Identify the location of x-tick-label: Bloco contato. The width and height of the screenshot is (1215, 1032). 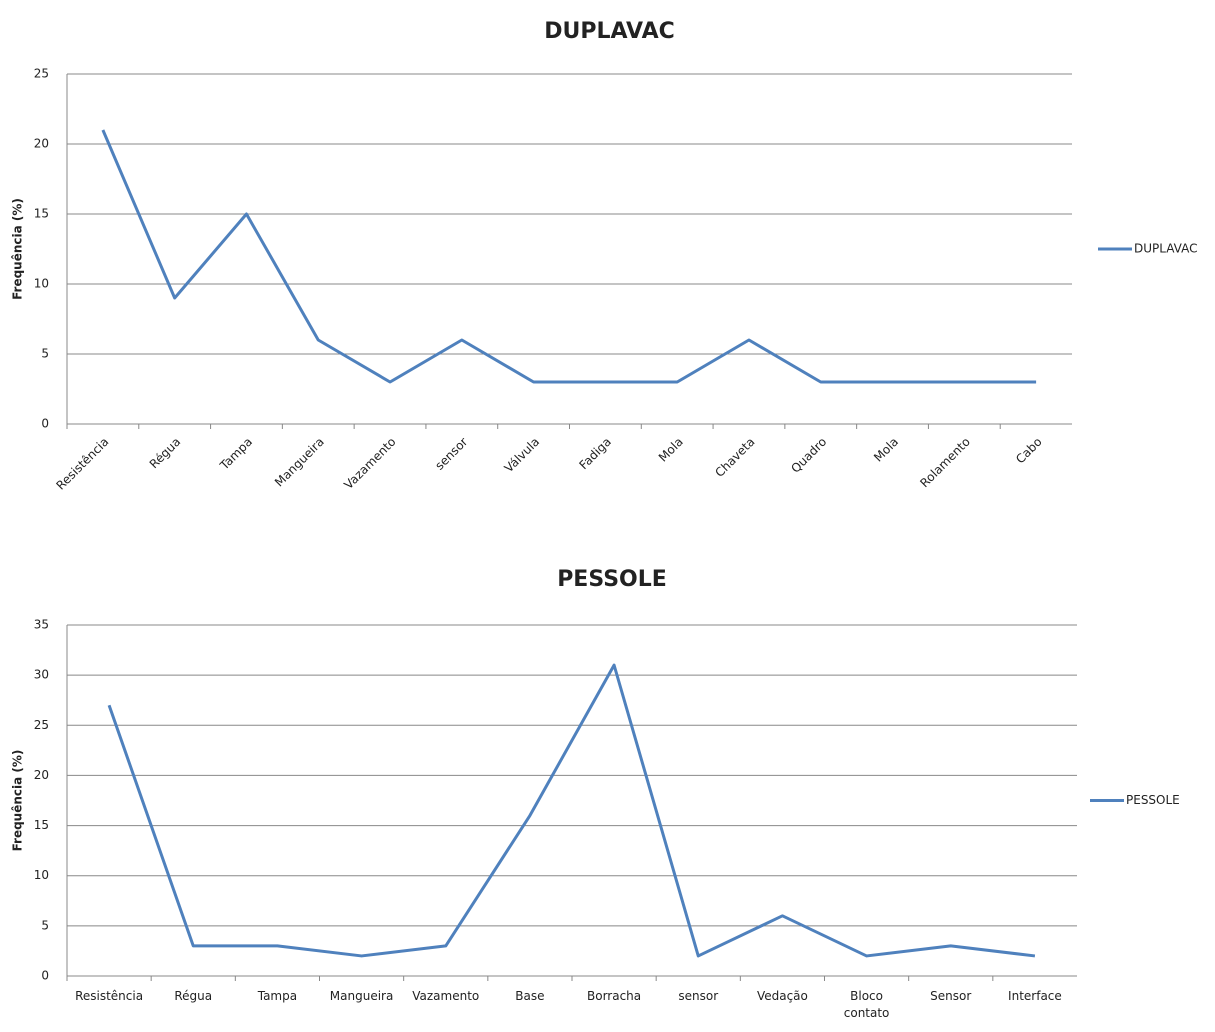
(867, 1004).